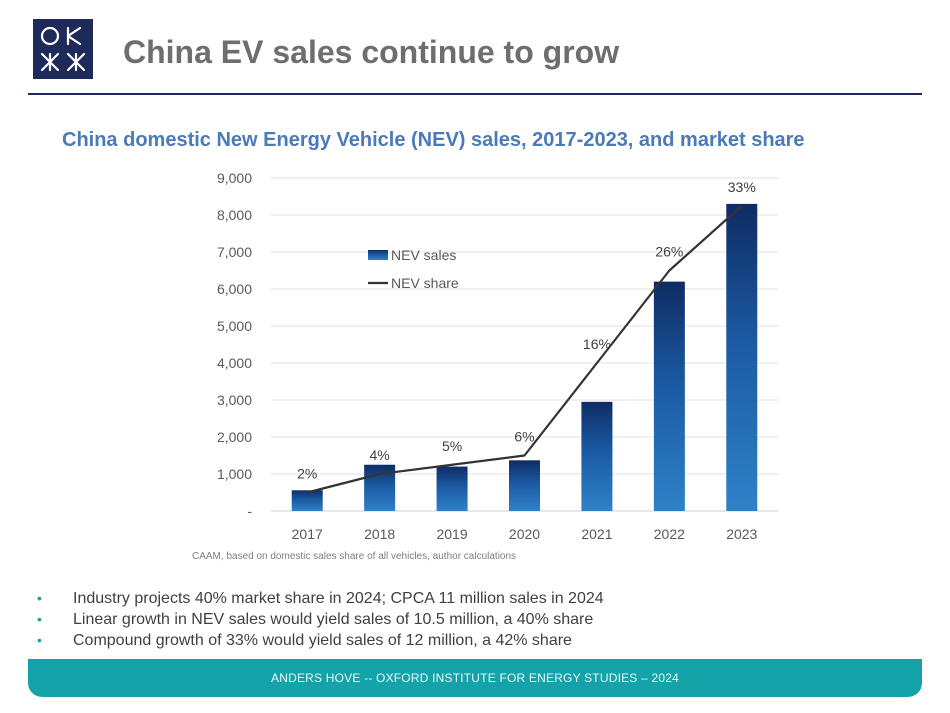 The height and width of the screenshot is (713, 950). What do you see at coordinates (452, 488) in the screenshot?
I see `bar-2019` at bounding box center [452, 488].